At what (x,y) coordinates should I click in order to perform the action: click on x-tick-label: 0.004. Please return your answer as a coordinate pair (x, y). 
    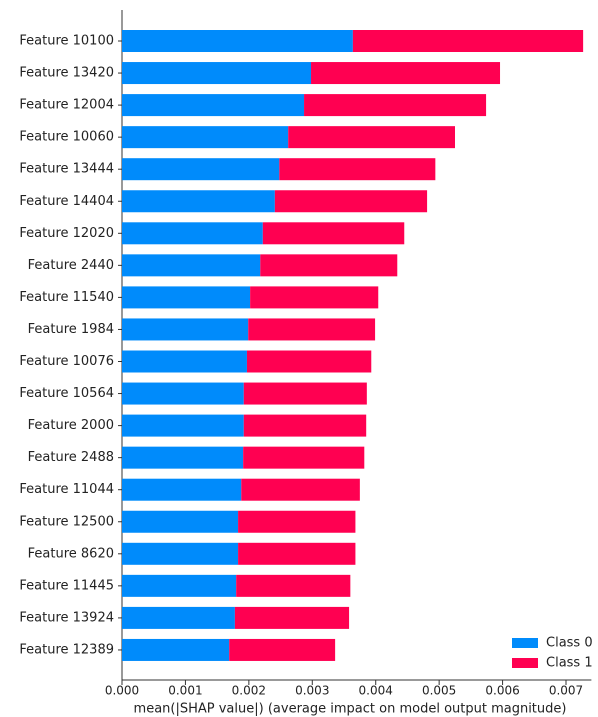
    Looking at the image, I should click on (376, 691).